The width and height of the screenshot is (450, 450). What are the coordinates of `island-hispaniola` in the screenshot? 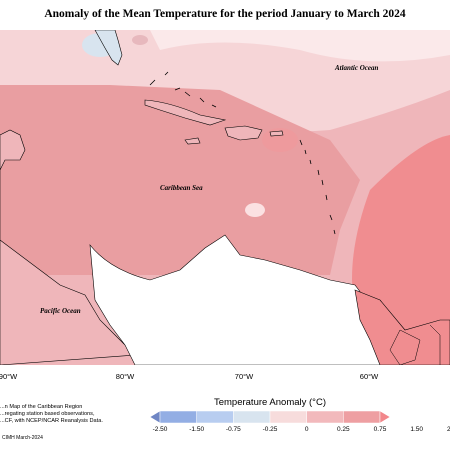 It's located at (243, 133).